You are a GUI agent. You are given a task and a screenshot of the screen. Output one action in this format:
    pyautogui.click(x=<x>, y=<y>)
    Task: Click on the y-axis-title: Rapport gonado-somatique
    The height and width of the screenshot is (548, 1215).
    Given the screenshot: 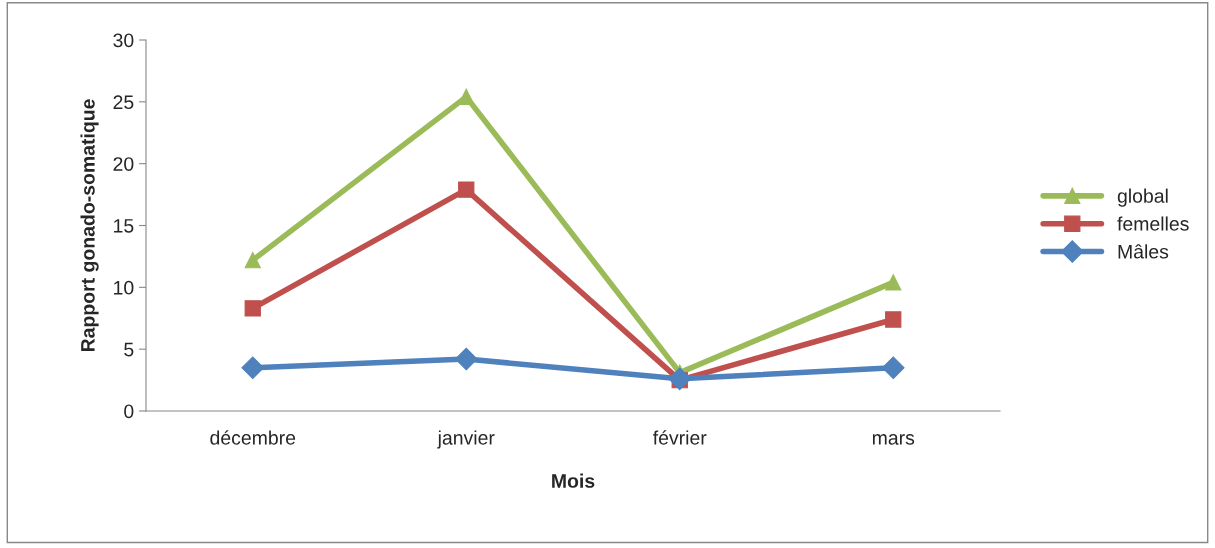 What is the action you would take?
    pyautogui.click(x=89, y=225)
    